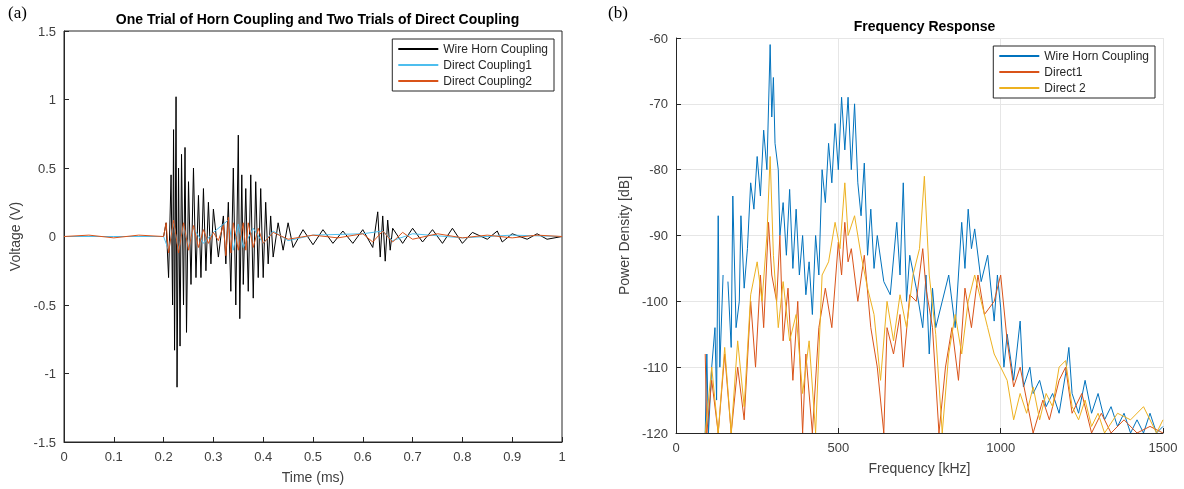  I want to click on y-axis-title: Voltage (V), so click(15, 236).